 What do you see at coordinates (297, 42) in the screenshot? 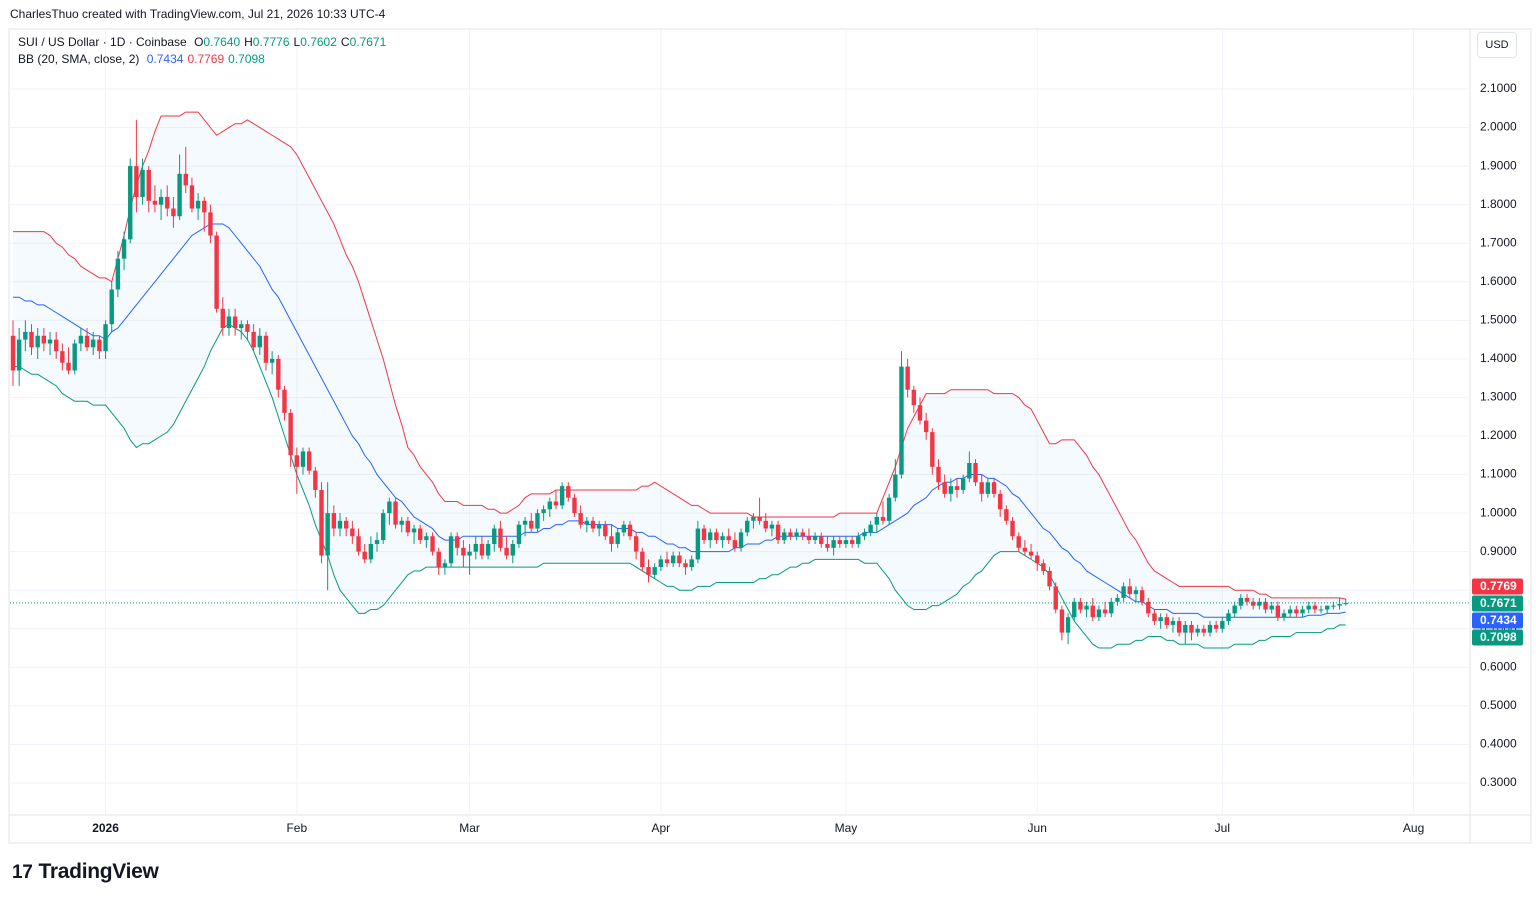
I see `ohlc-label: L` at bounding box center [297, 42].